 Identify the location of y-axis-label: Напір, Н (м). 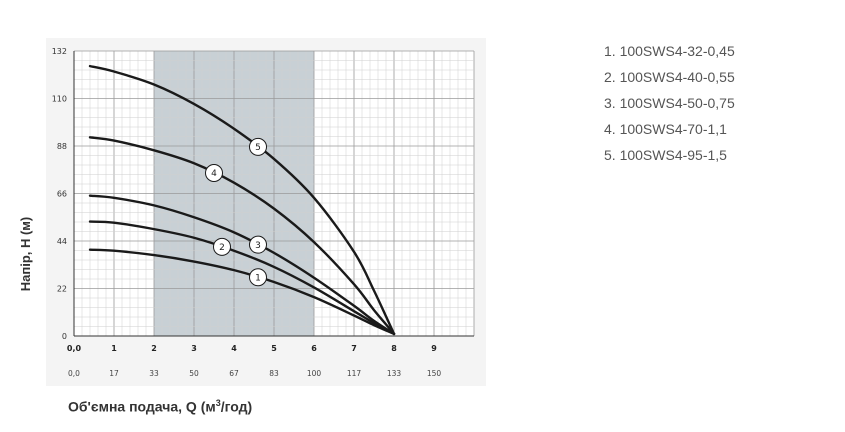
(25, 254).